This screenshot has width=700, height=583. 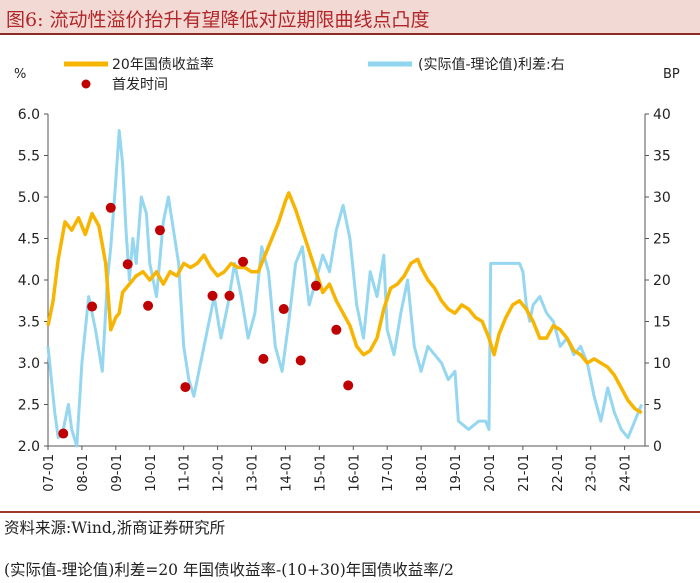 What do you see at coordinates (592, 473) in the screenshot?
I see `x-tick-label: 23-01` at bounding box center [592, 473].